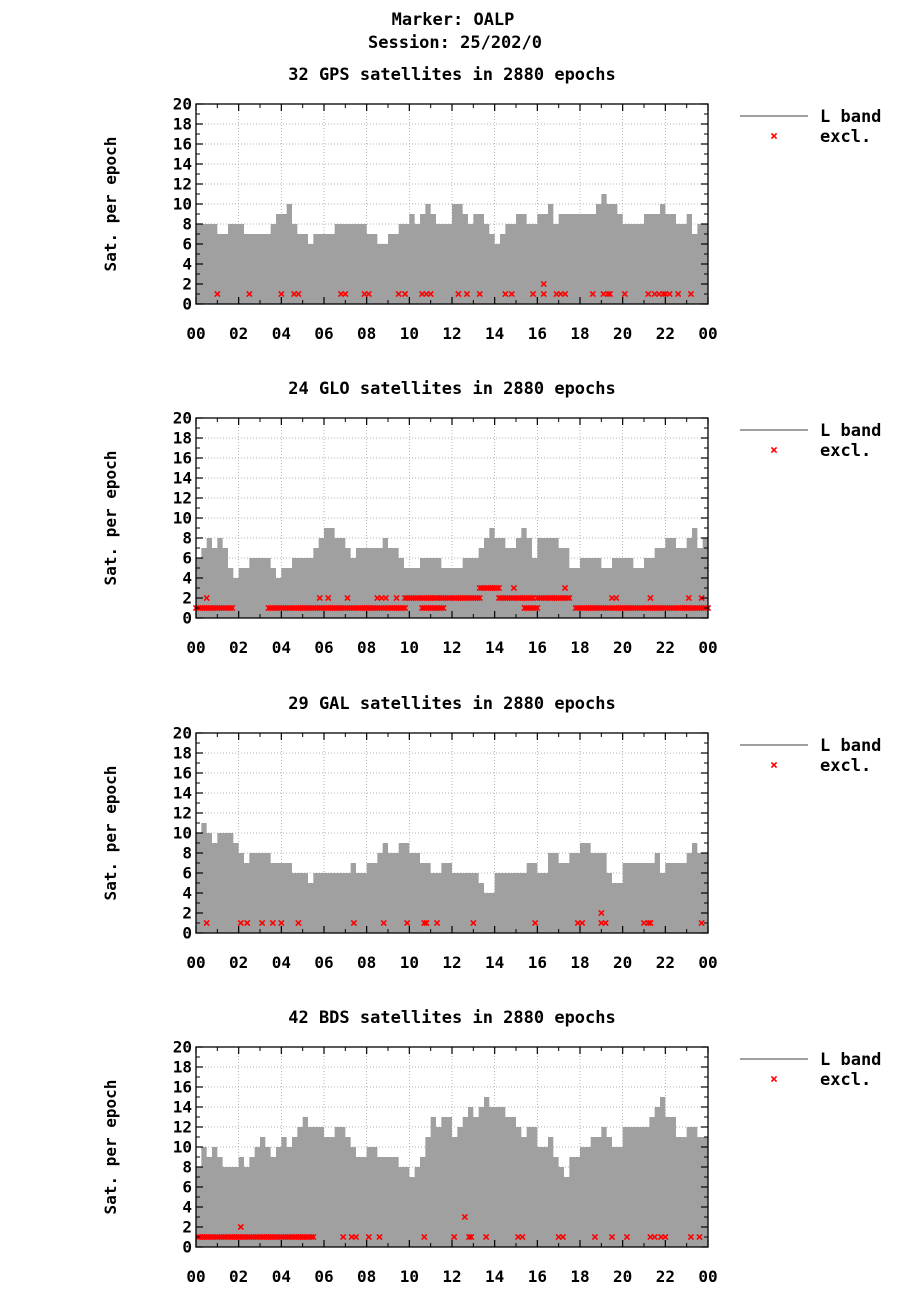  I want to click on y-tick-label: 6, so click(187, 873).